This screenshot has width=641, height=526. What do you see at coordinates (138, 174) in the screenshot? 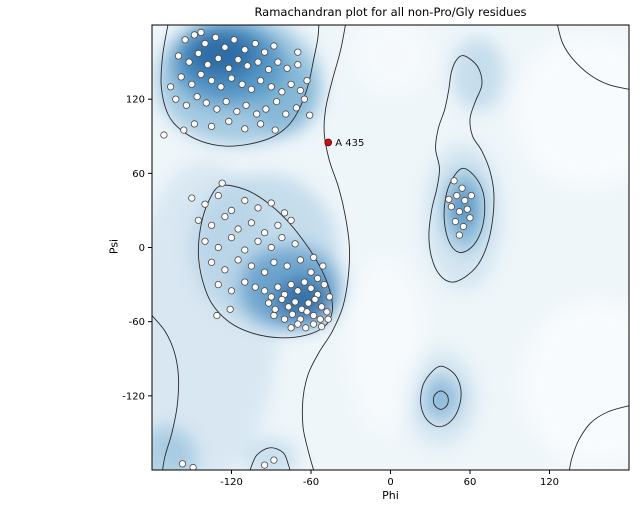
I see `y-tick-label: 60` at bounding box center [138, 174].